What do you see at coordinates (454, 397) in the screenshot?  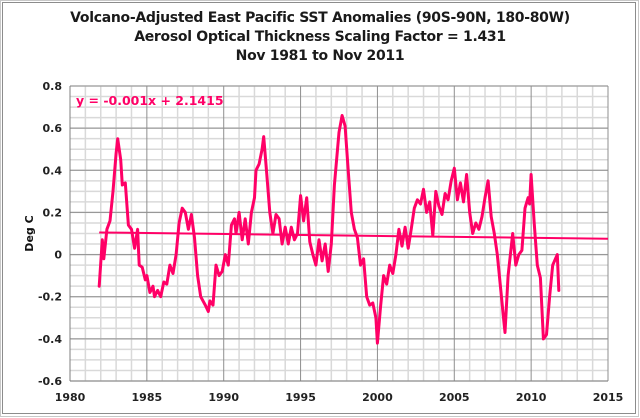 I see `x-tick-label: 2005` at bounding box center [454, 397].